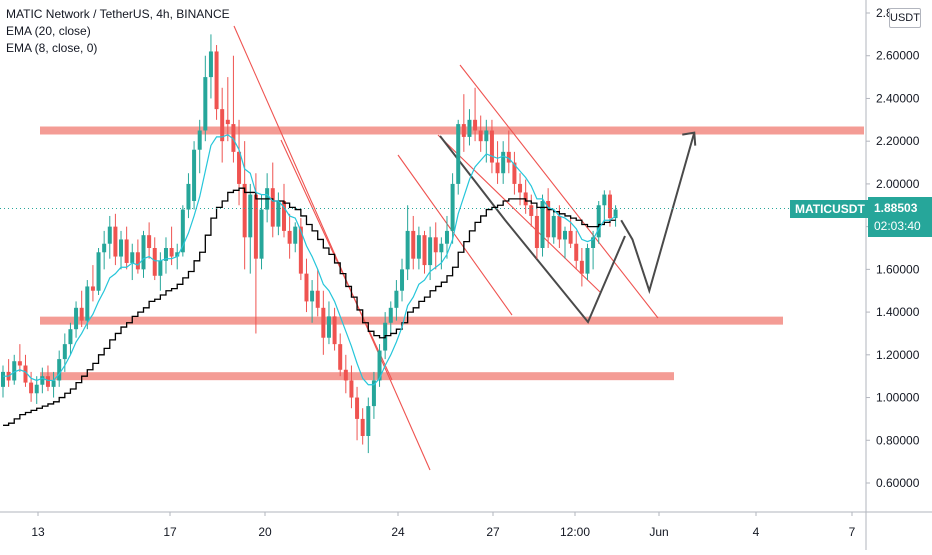  I want to click on price-badge: 1.88503 02:03:40, so click(900, 217).